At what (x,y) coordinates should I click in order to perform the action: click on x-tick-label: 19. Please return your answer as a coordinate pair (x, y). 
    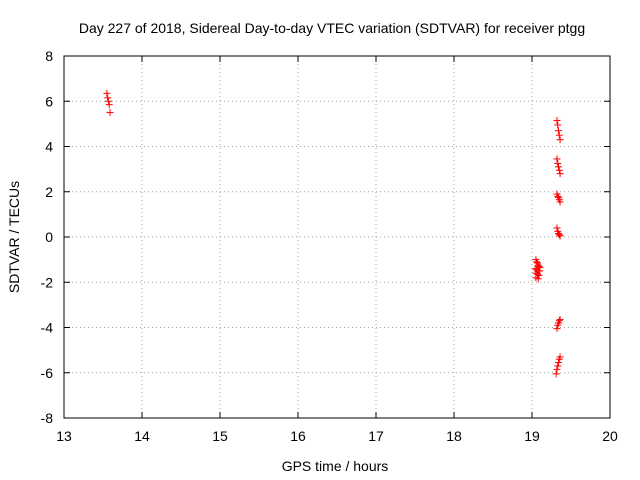
    Looking at the image, I should click on (532, 436).